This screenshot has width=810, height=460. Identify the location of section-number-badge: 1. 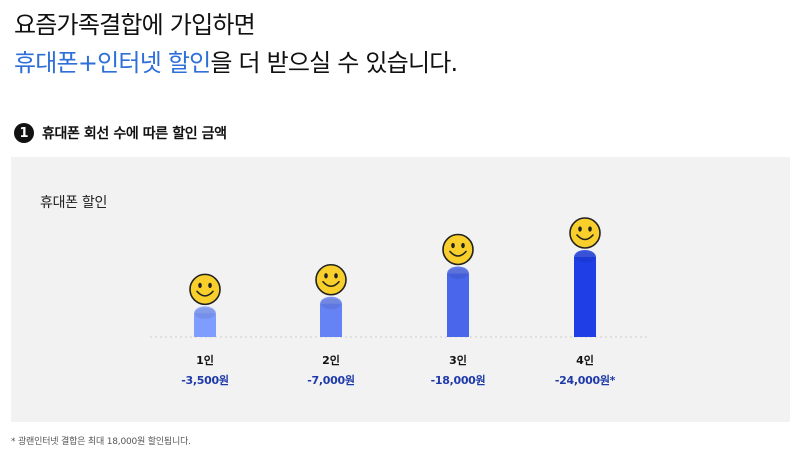
(24, 133).